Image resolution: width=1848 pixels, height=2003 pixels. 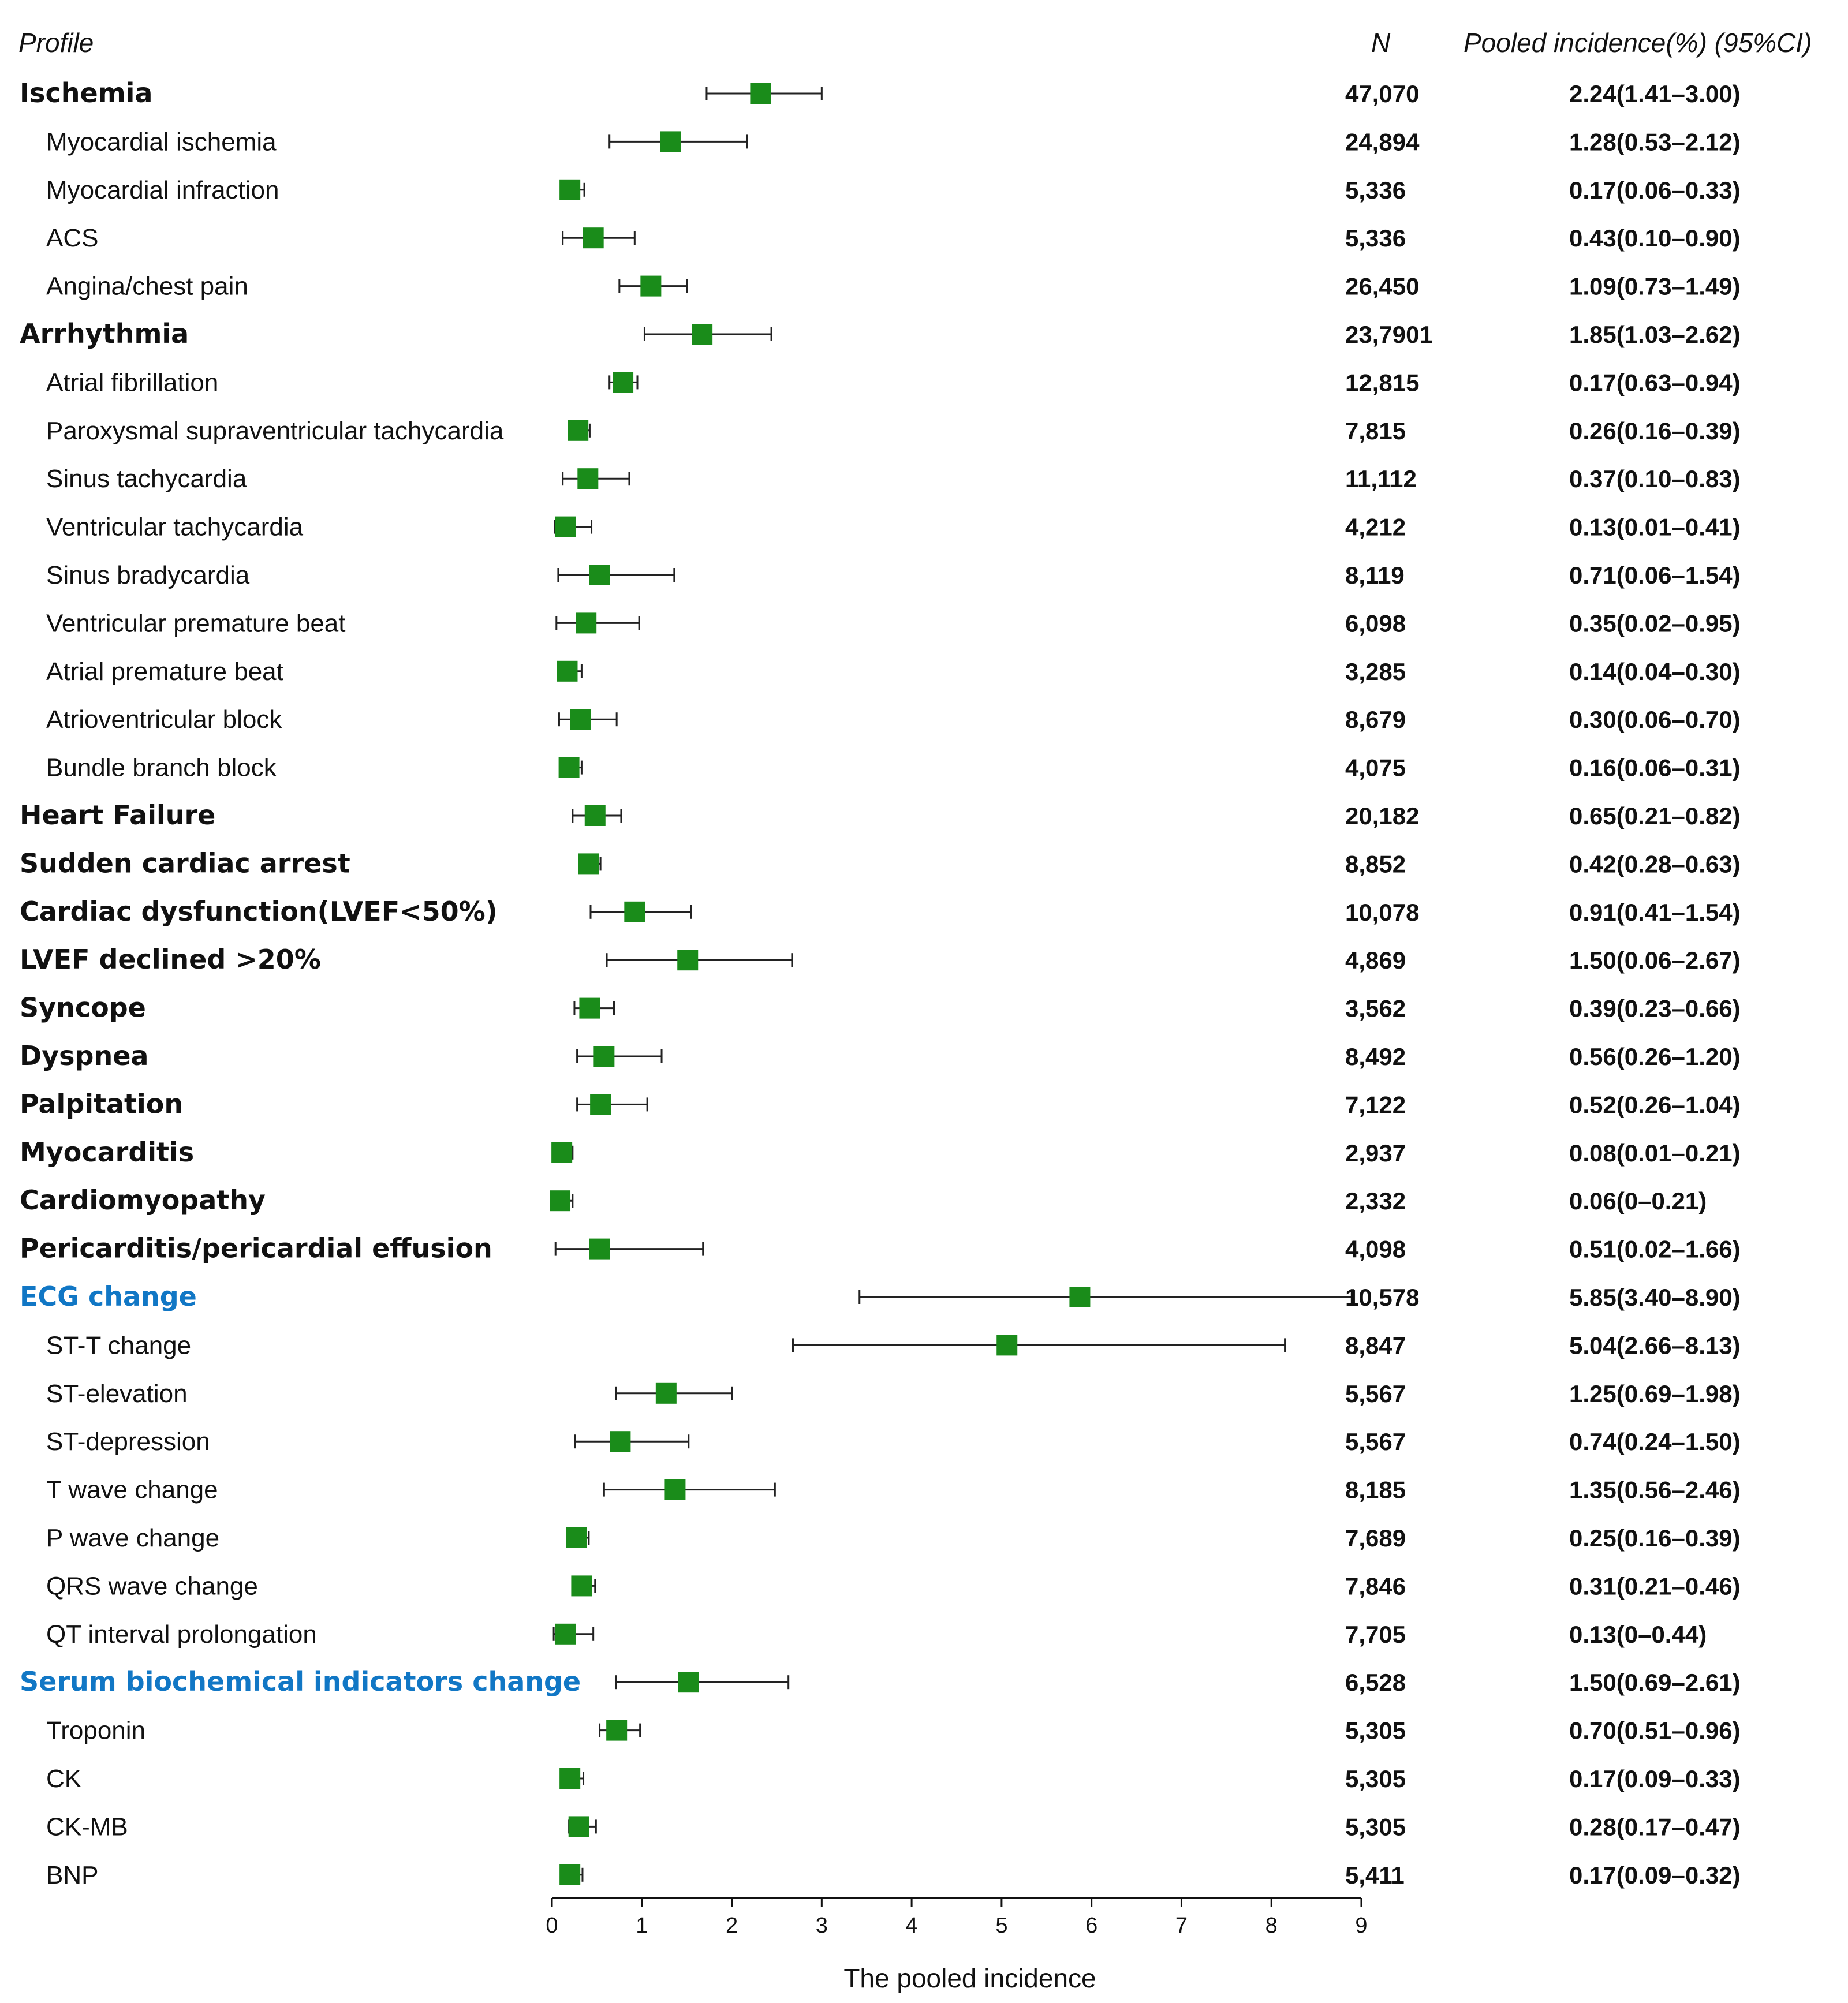 What do you see at coordinates (1375, 1586) in the screenshot?
I see `row-n: 7,846` at bounding box center [1375, 1586].